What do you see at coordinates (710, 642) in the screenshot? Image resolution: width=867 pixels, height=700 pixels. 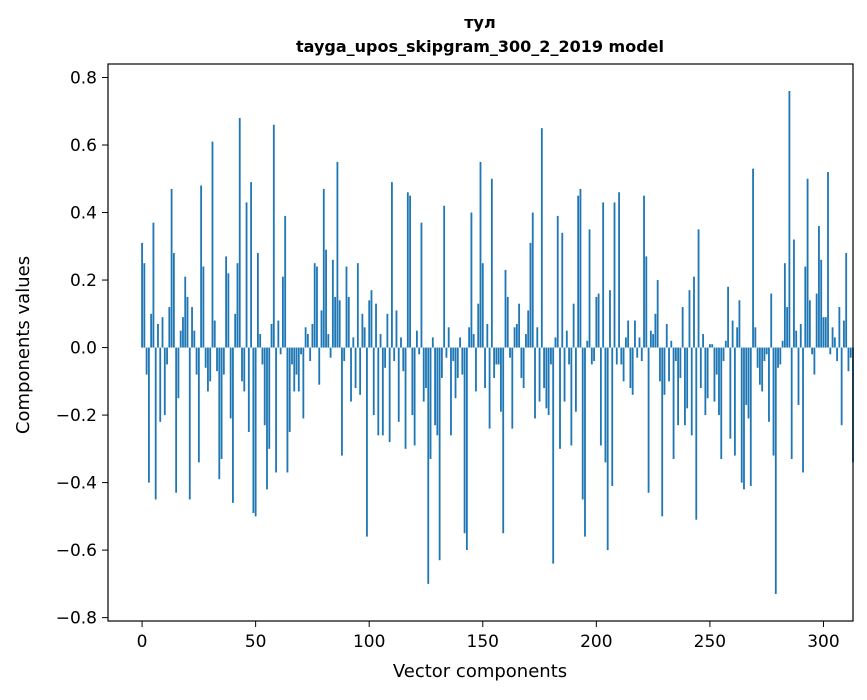 I see `x-tick-label: 250` at bounding box center [710, 642].